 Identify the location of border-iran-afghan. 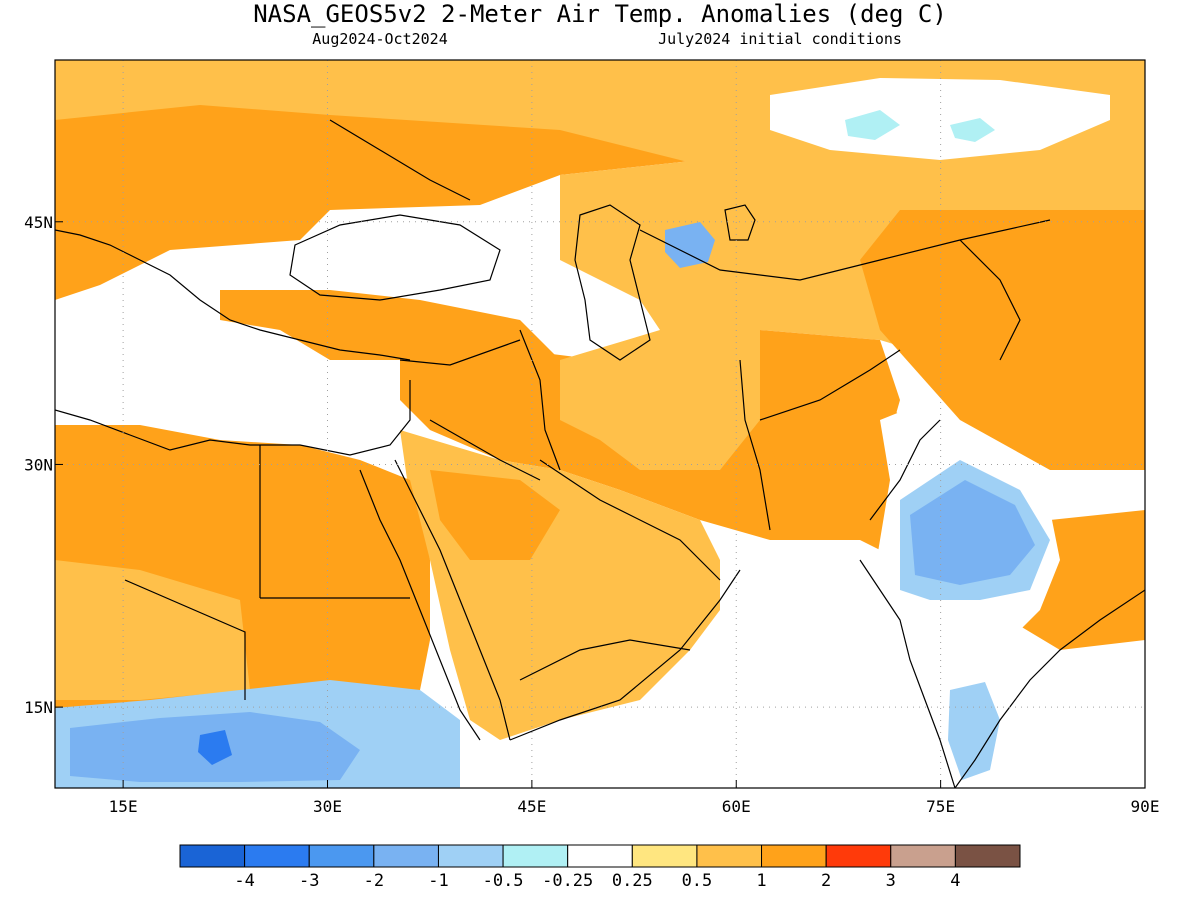
(755, 445).